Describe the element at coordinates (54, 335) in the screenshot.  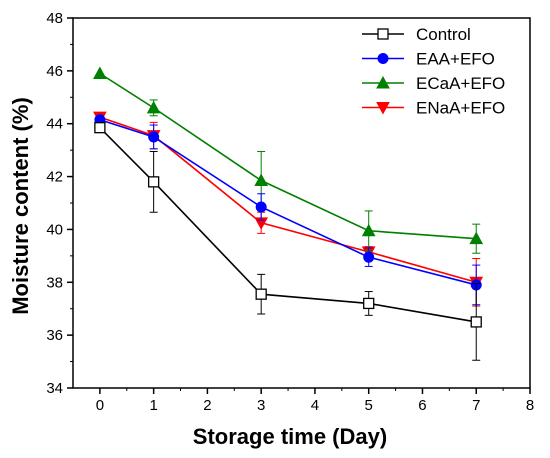
I see `y-tick-label: 36` at that location.